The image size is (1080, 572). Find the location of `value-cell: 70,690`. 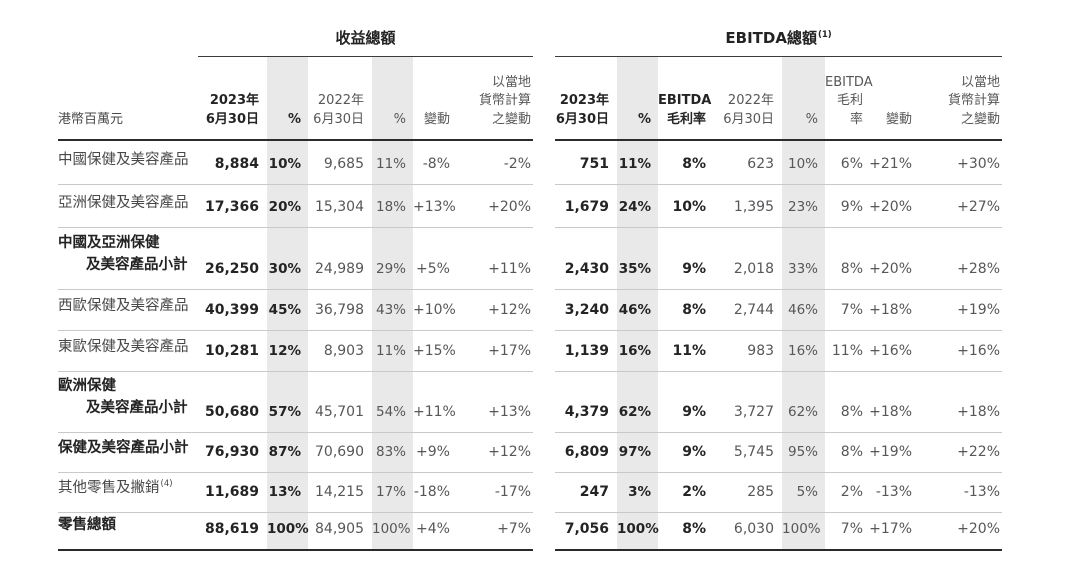

value-cell: 70,690 is located at coordinates (340, 452).